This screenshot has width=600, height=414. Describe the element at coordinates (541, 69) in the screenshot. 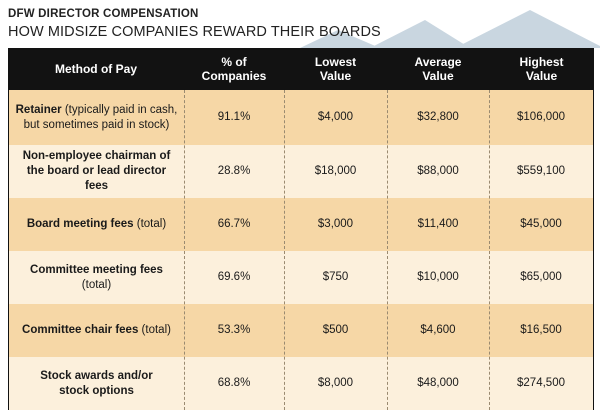

I see `column-header-highest: Highest Value` at that location.